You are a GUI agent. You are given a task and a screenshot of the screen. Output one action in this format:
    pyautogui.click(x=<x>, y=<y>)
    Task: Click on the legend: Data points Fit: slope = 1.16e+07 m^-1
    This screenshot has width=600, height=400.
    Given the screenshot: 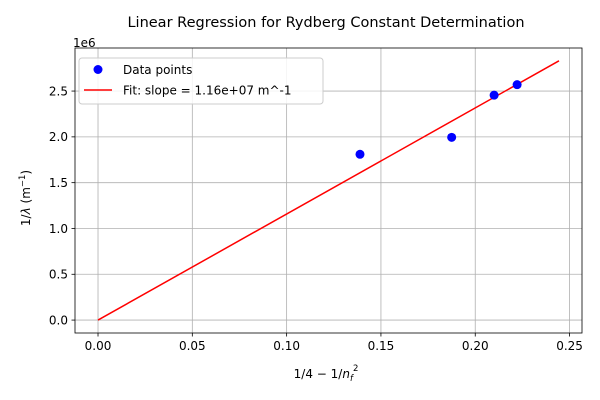 What is the action you would take?
    pyautogui.click(x=201, y=81)
    